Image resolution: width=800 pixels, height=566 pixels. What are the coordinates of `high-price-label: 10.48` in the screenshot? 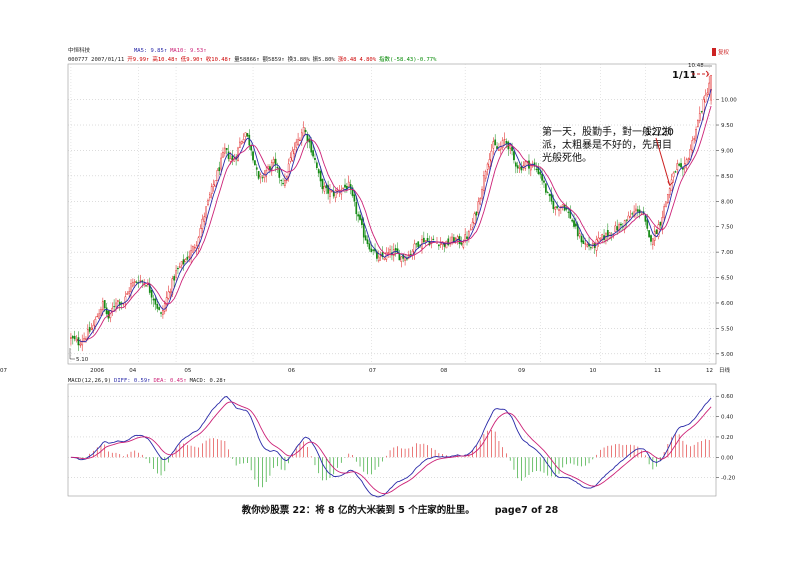 It's located at (696, 66).